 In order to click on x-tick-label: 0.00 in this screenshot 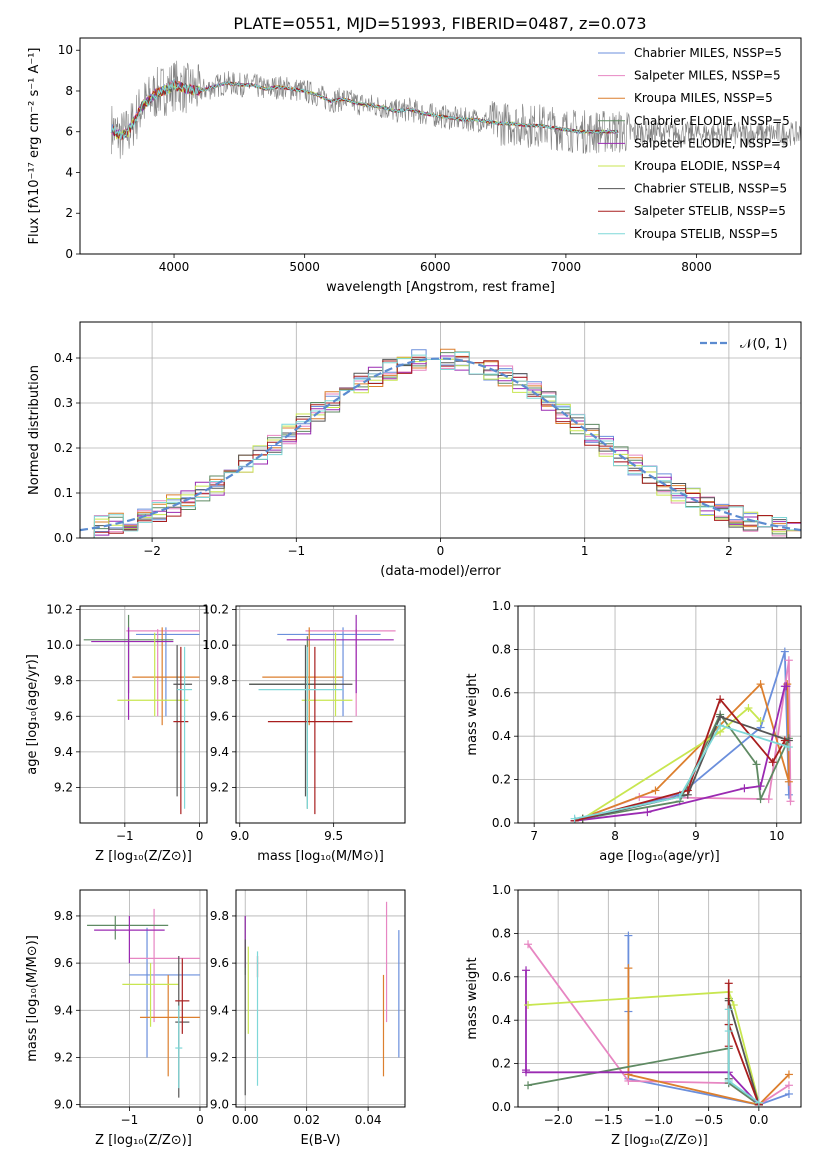, I will do `click(245, 1120)`.